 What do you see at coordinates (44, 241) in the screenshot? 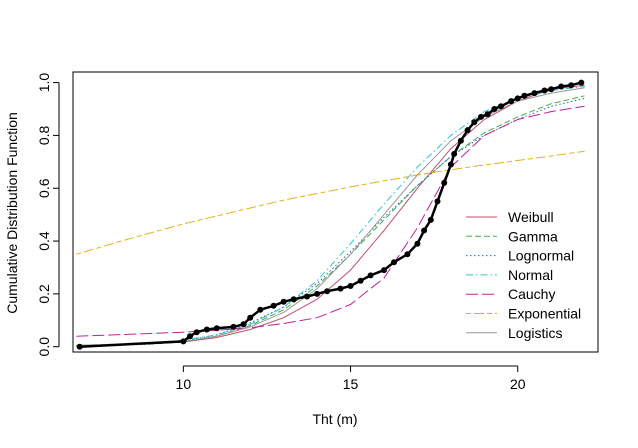
I see `y-tick-label: 0.4` at bounding box center [44, 241].